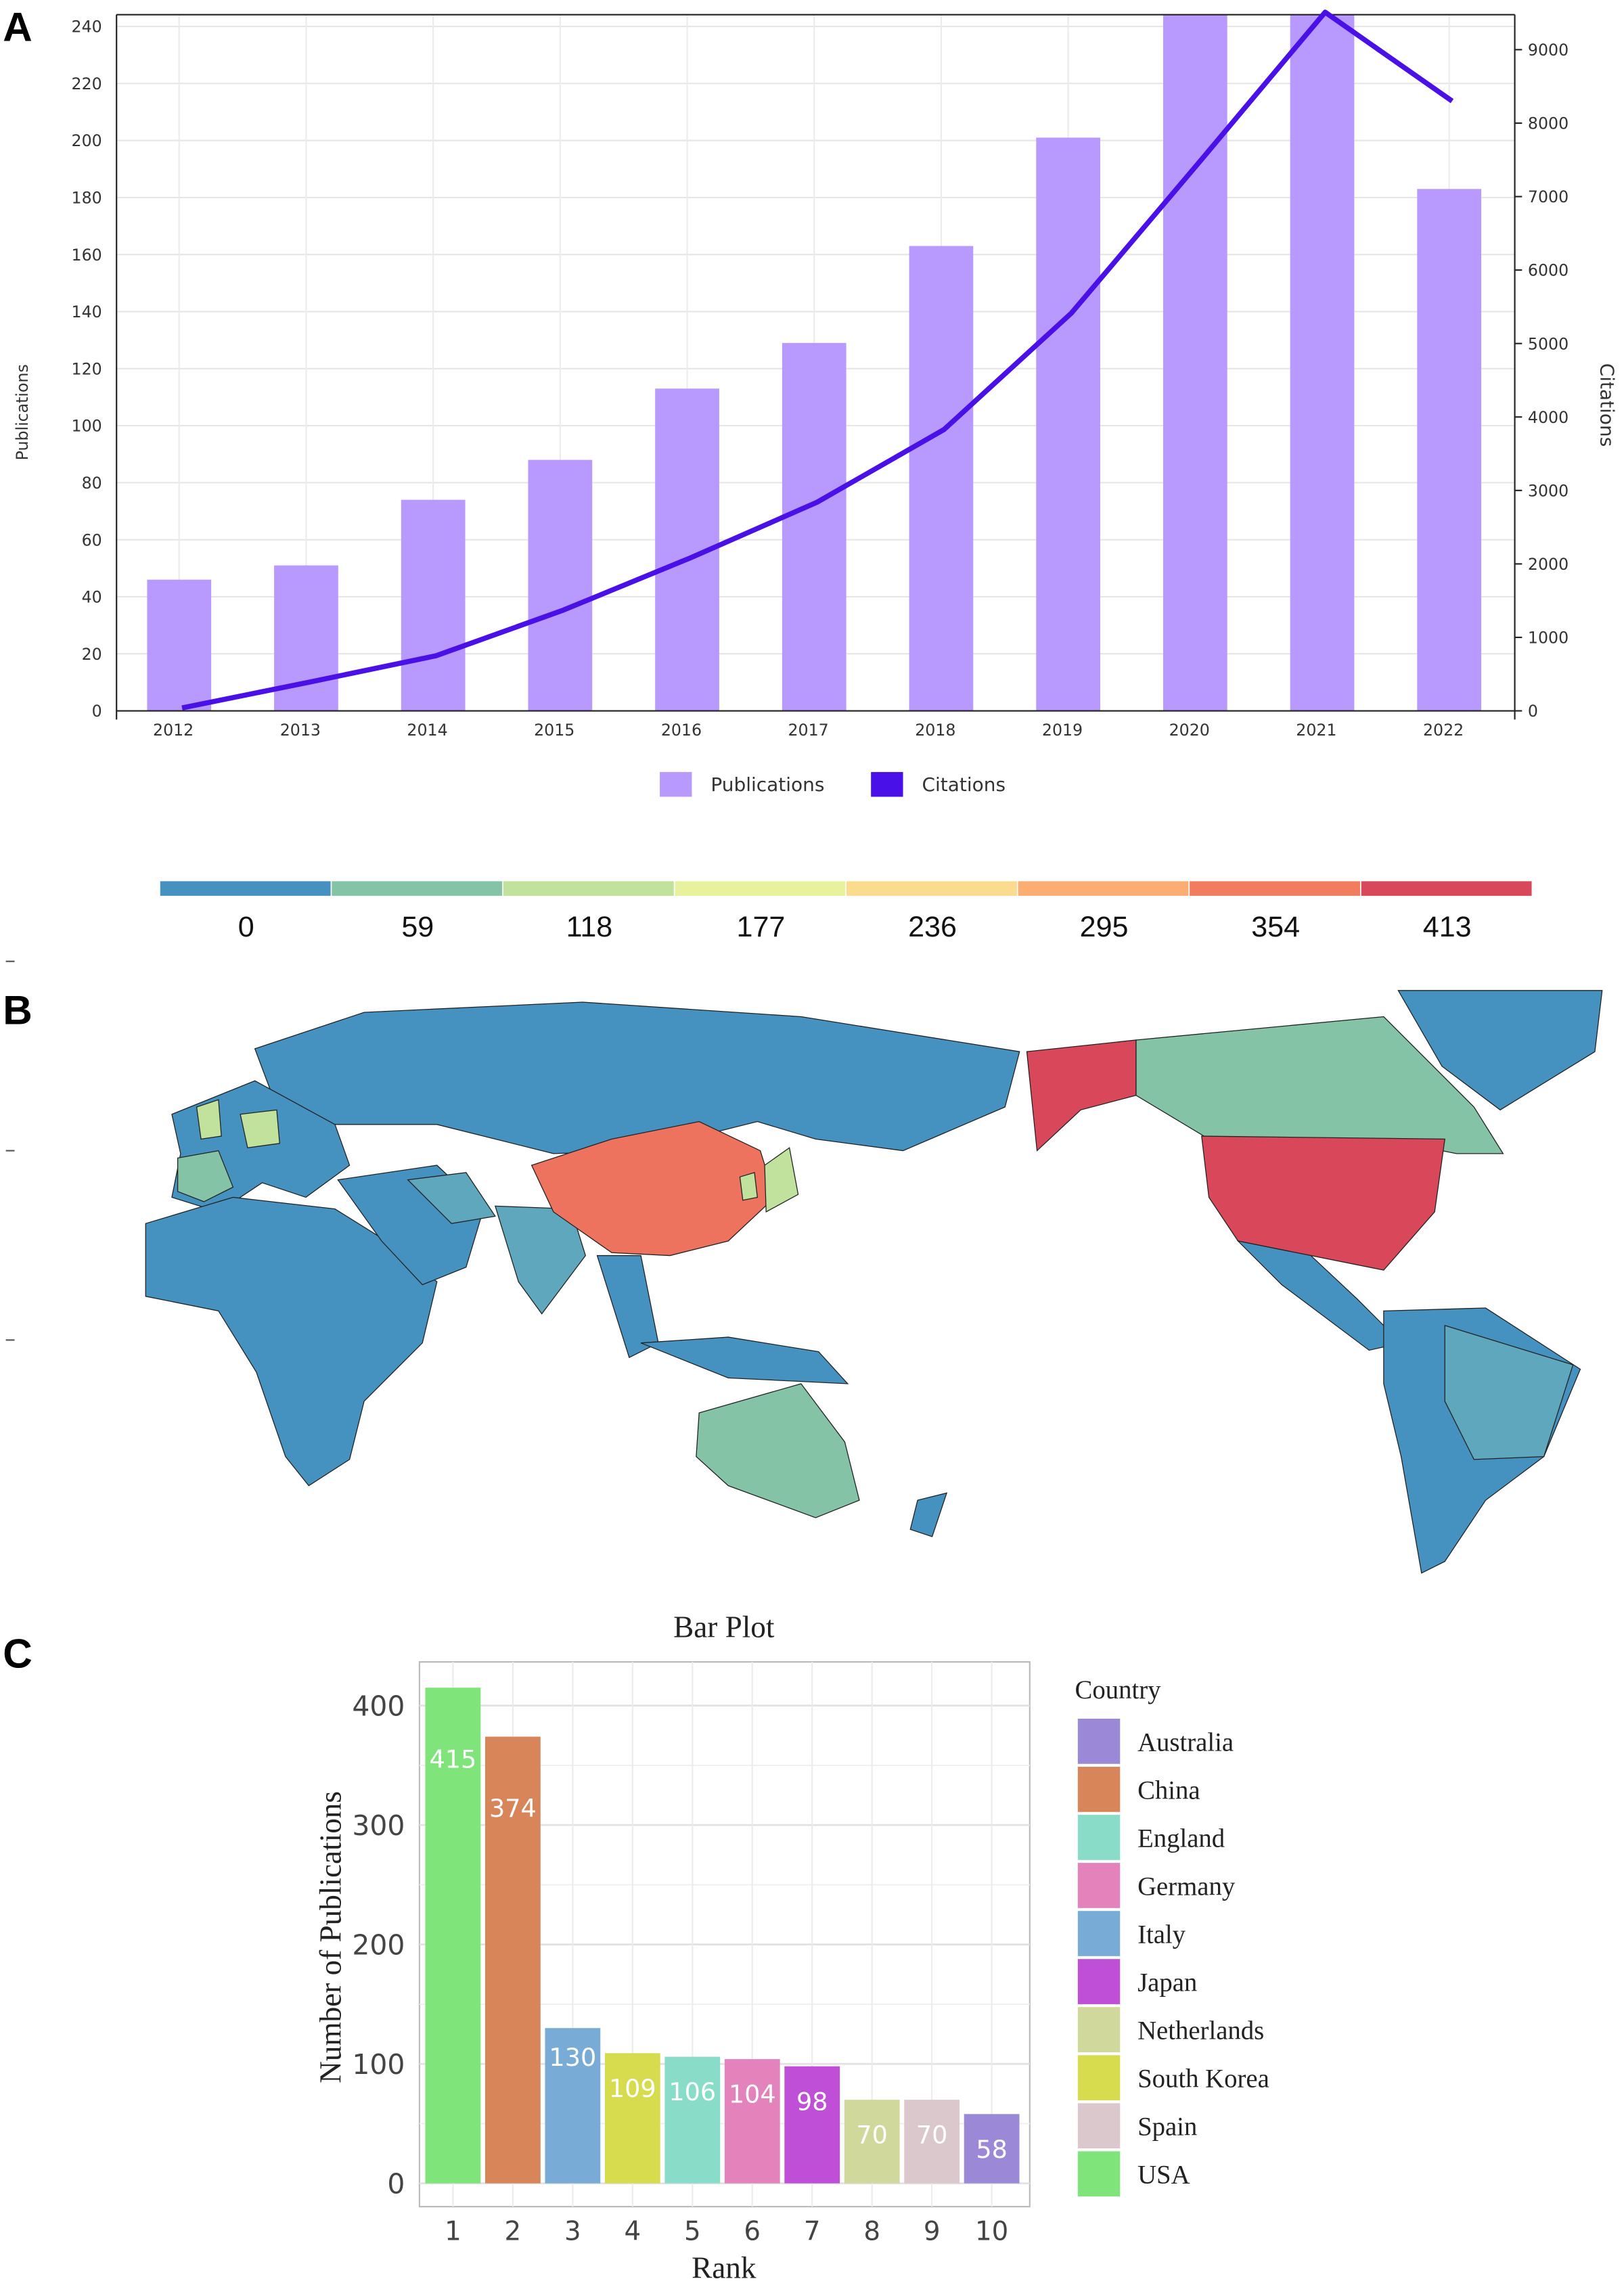 This screenshot has width=1624, height=2281. I want to click on central-europe-region, so click(260, 1128).